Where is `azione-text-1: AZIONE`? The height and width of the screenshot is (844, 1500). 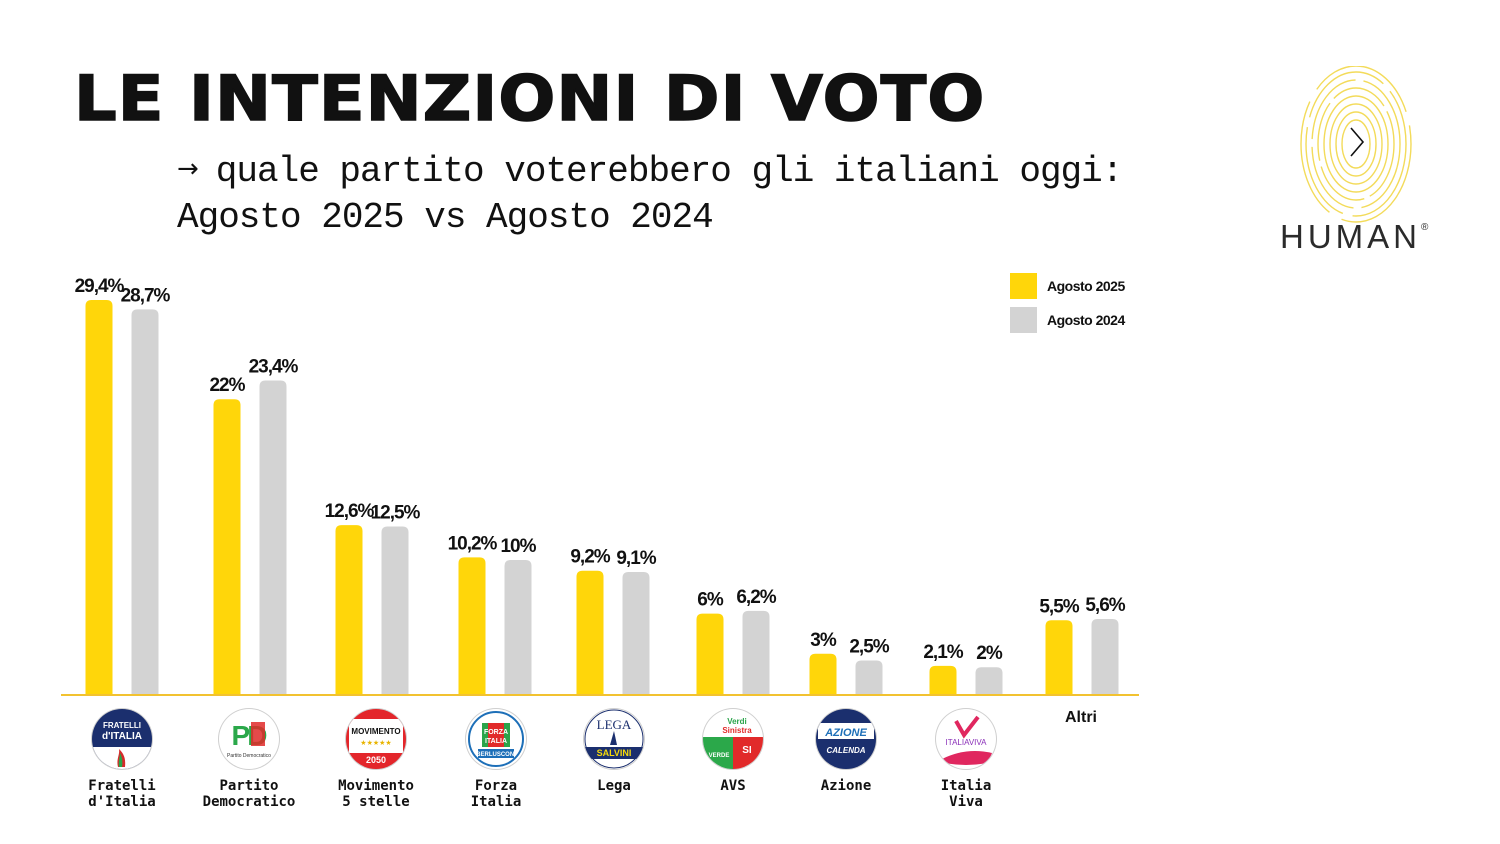 azione-text-1: AZIONE is located at coordinates (845, 733).